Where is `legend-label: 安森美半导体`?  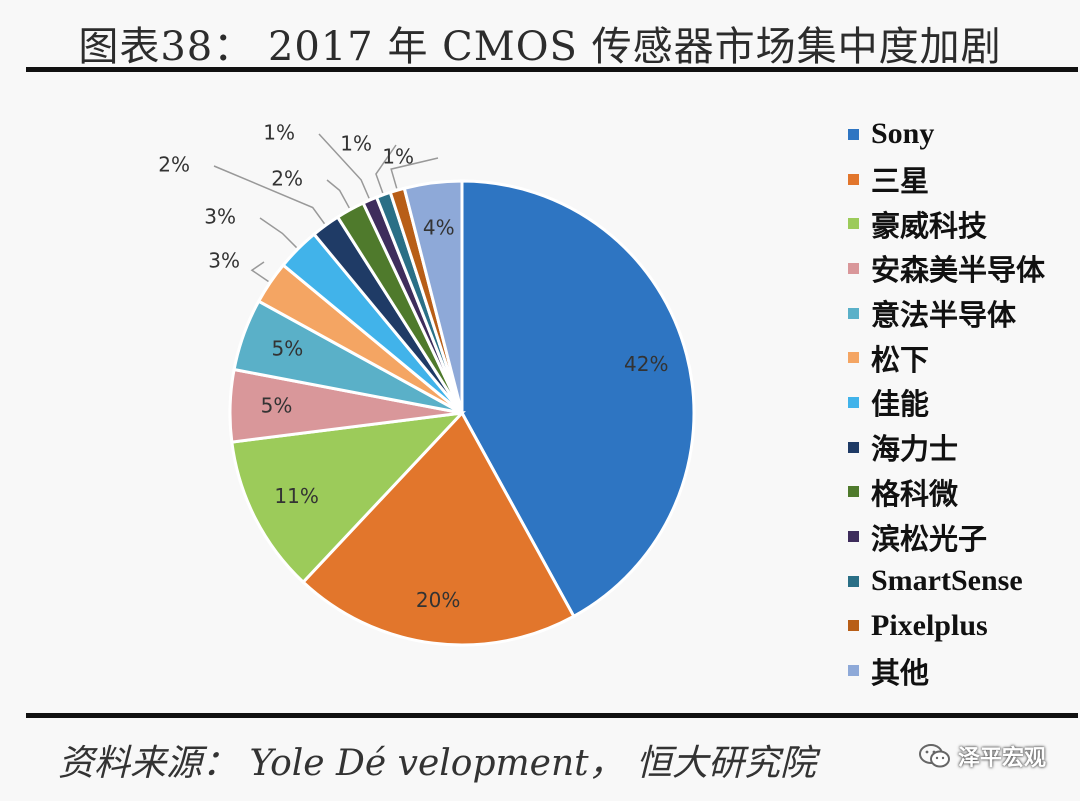 legend-label: 安森美半导体 is located at coordinates (958, 270).